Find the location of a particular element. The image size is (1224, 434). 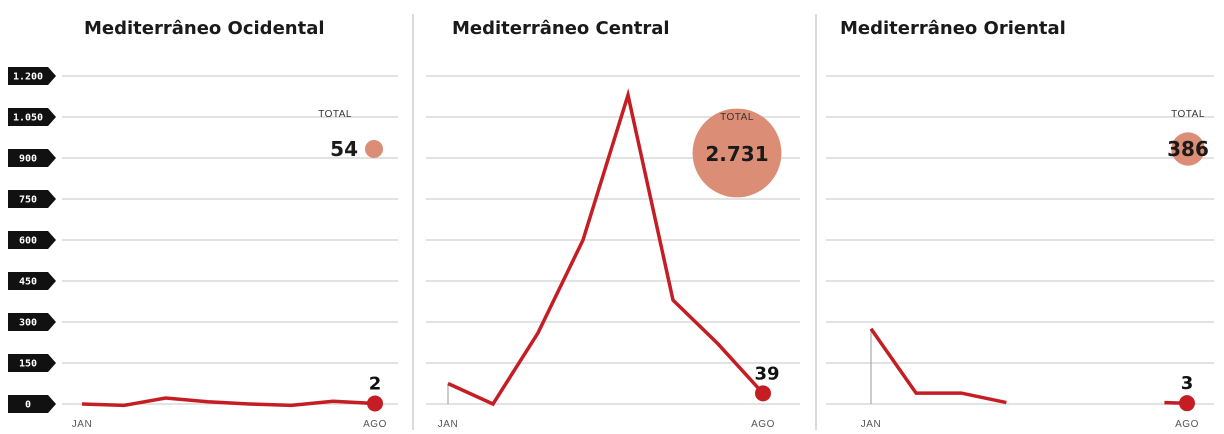

y-tick-label: 750 is located at coordinates (28, 200).